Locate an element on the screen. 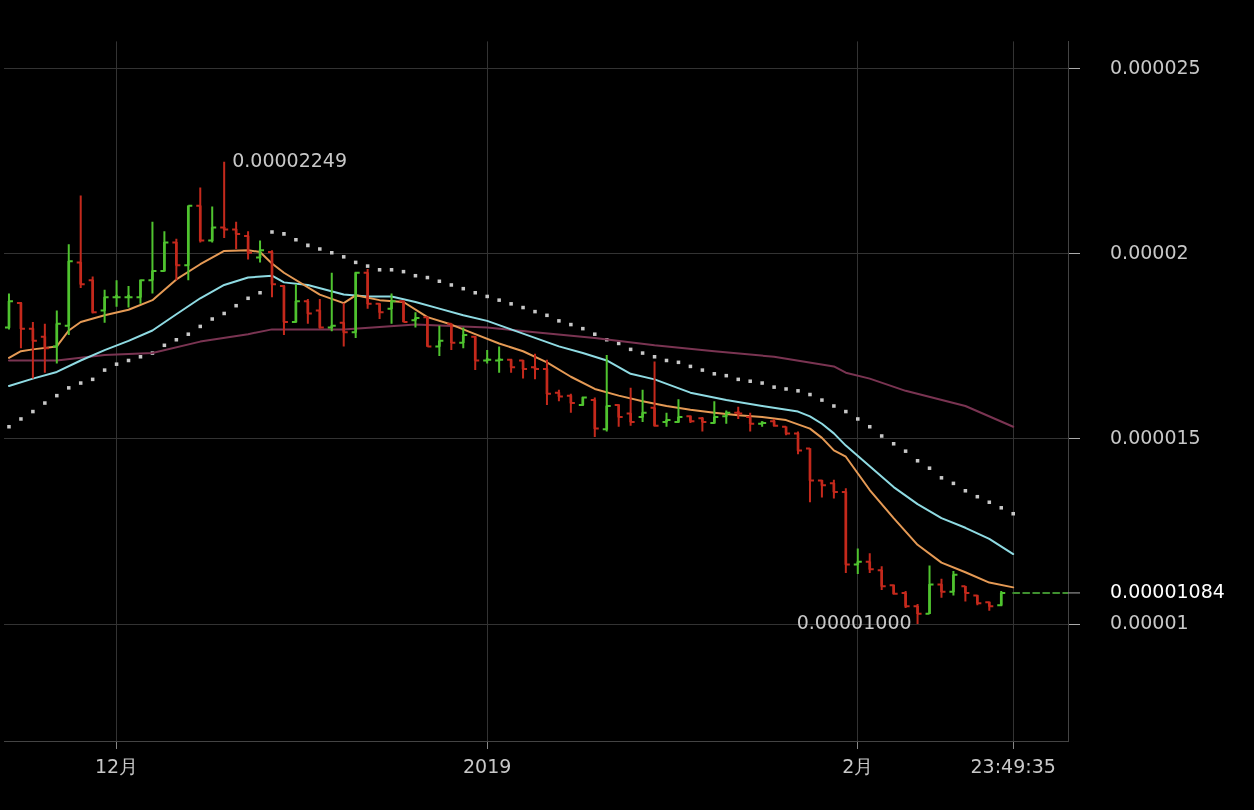 The width and height of the screenshot is (1254, 810). x-tick-label: 23:49:35 is located at coordinates (1013, 766).